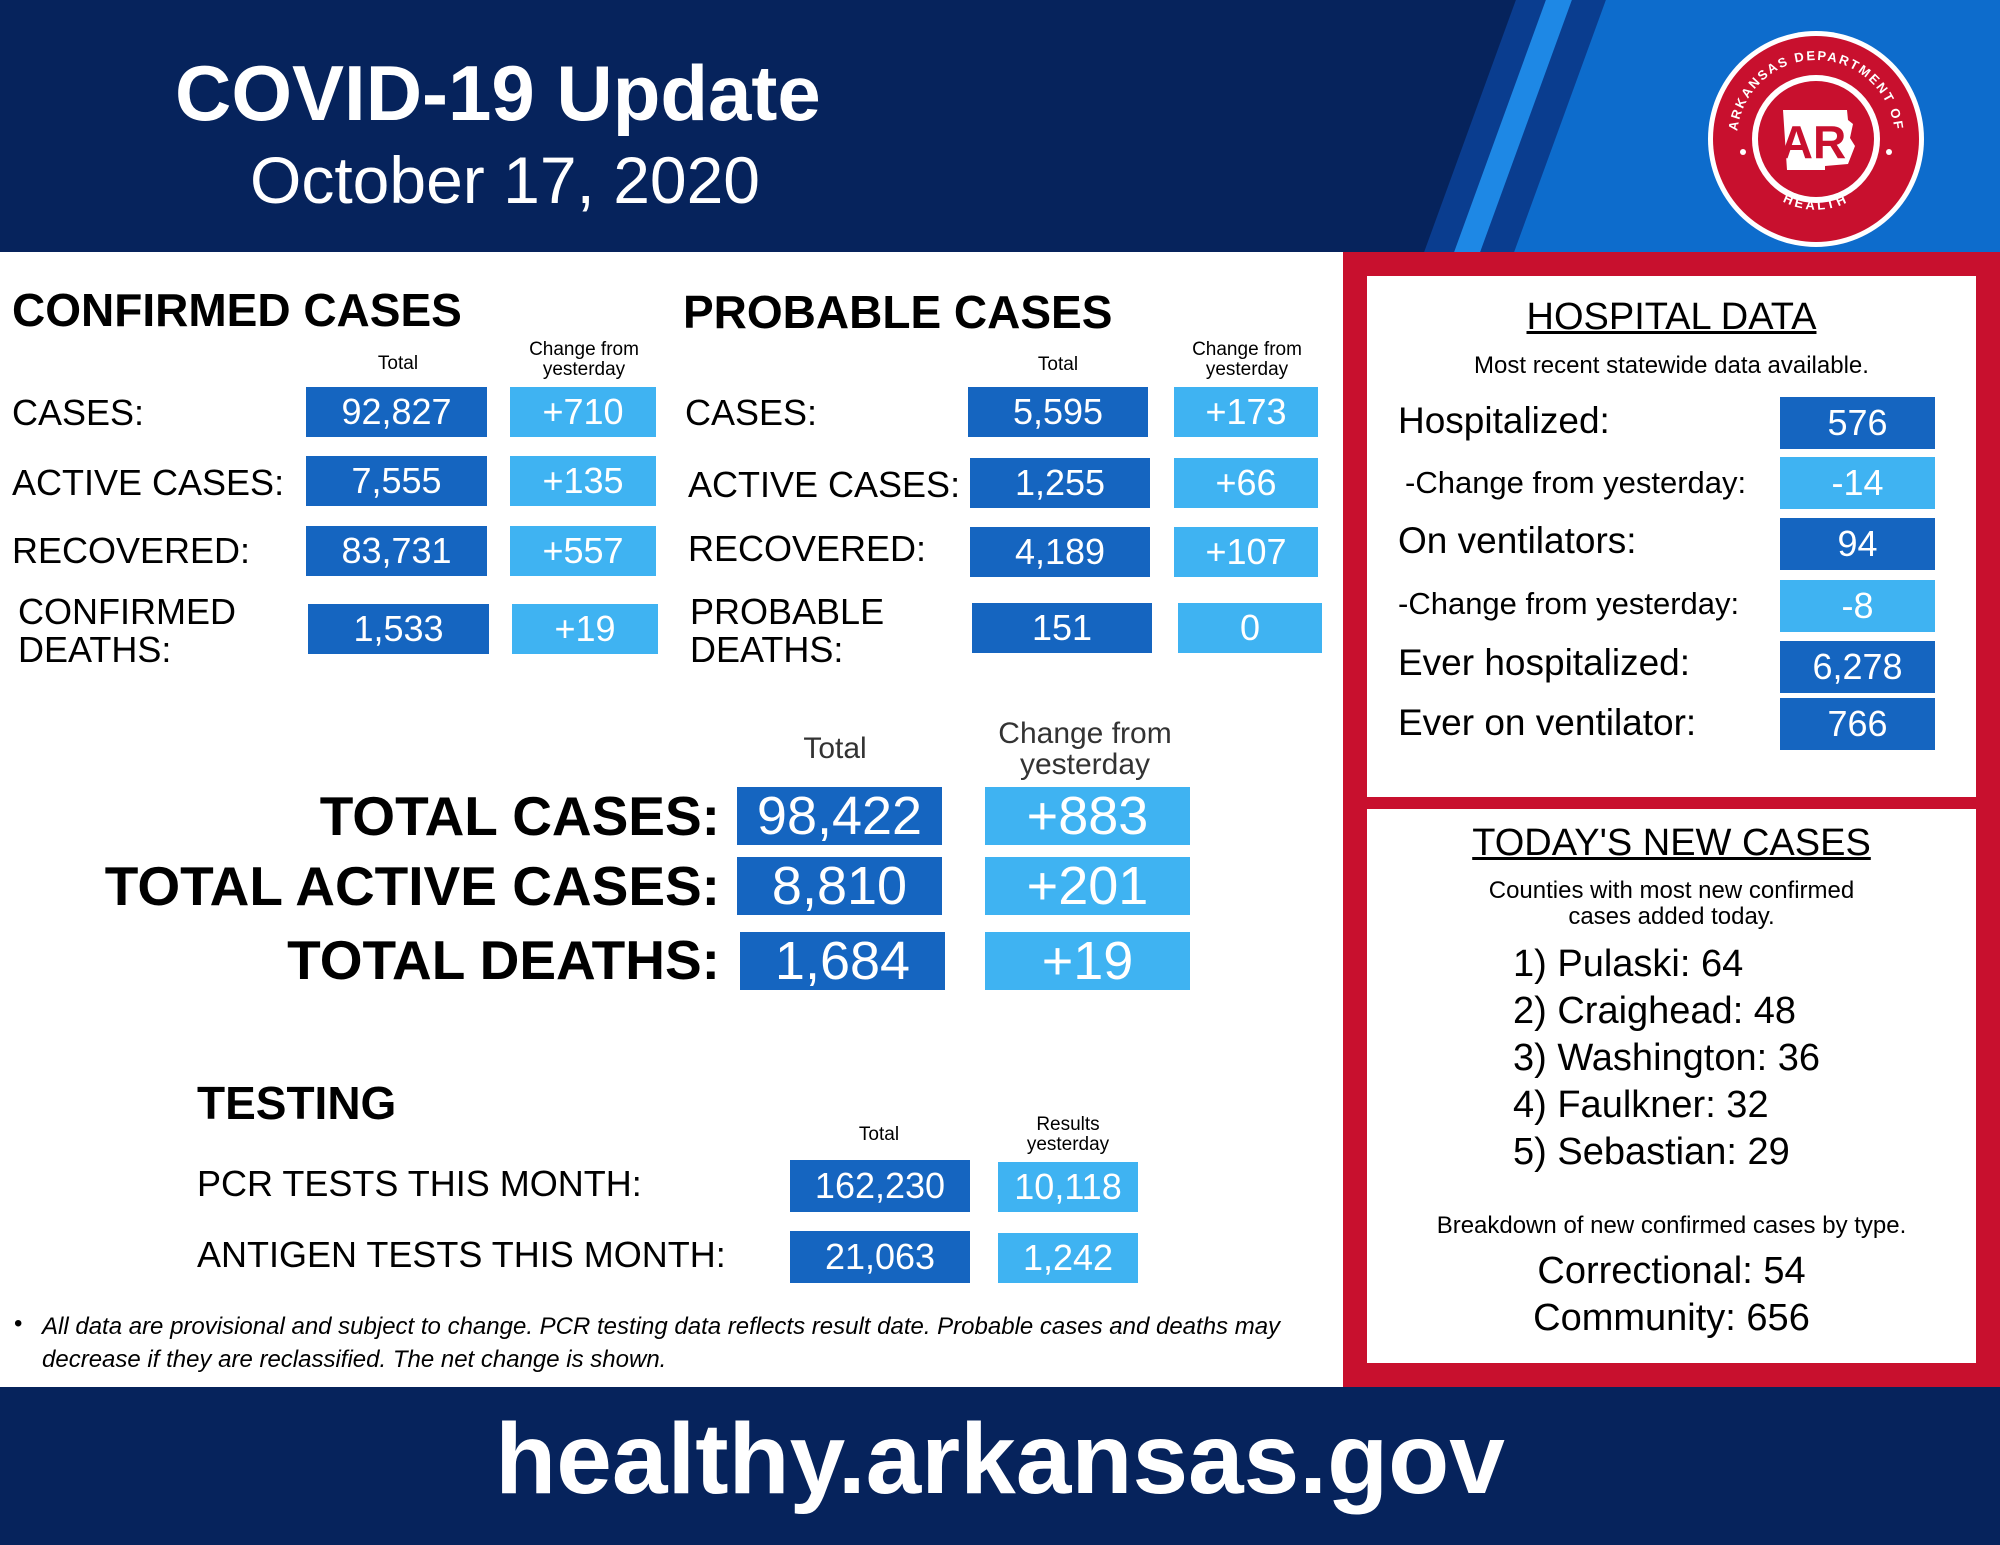 This screenshot has width=2000, height=1545. Describe the element at coordinates (1058, 364) in the screenshot. I see `probable-total-header: Total` at that location.